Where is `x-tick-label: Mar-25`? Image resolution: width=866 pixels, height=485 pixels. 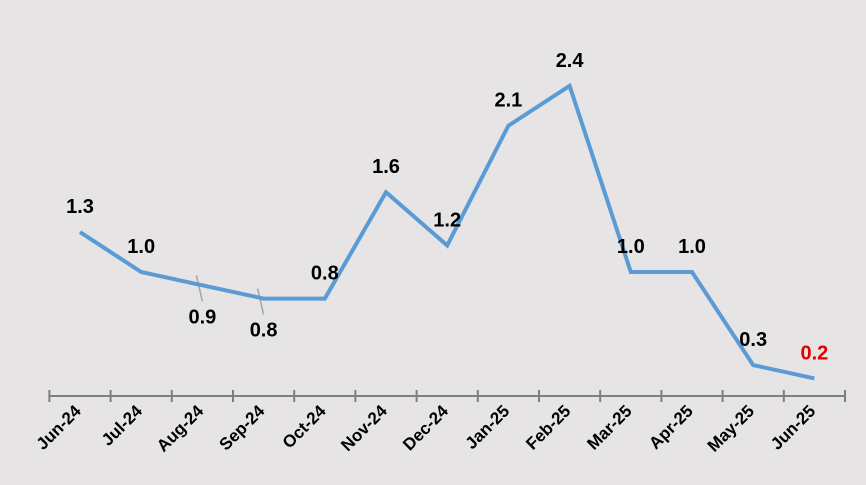 x-tick-label: Mar-25 is located at coordinates (609, 427).